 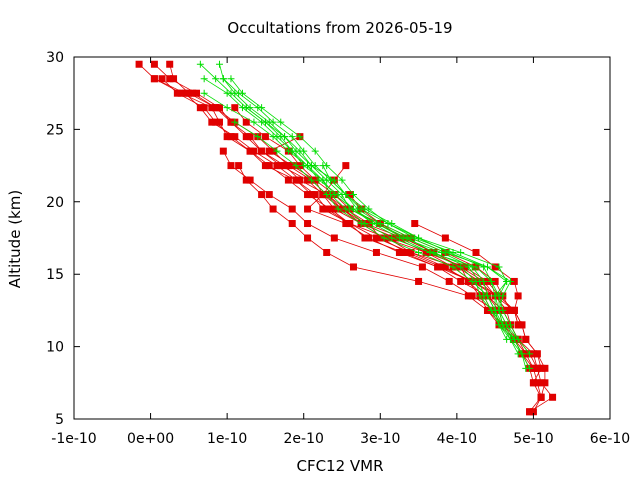 I want to click on y-tick-label: 25, so click(x=55, y=130).